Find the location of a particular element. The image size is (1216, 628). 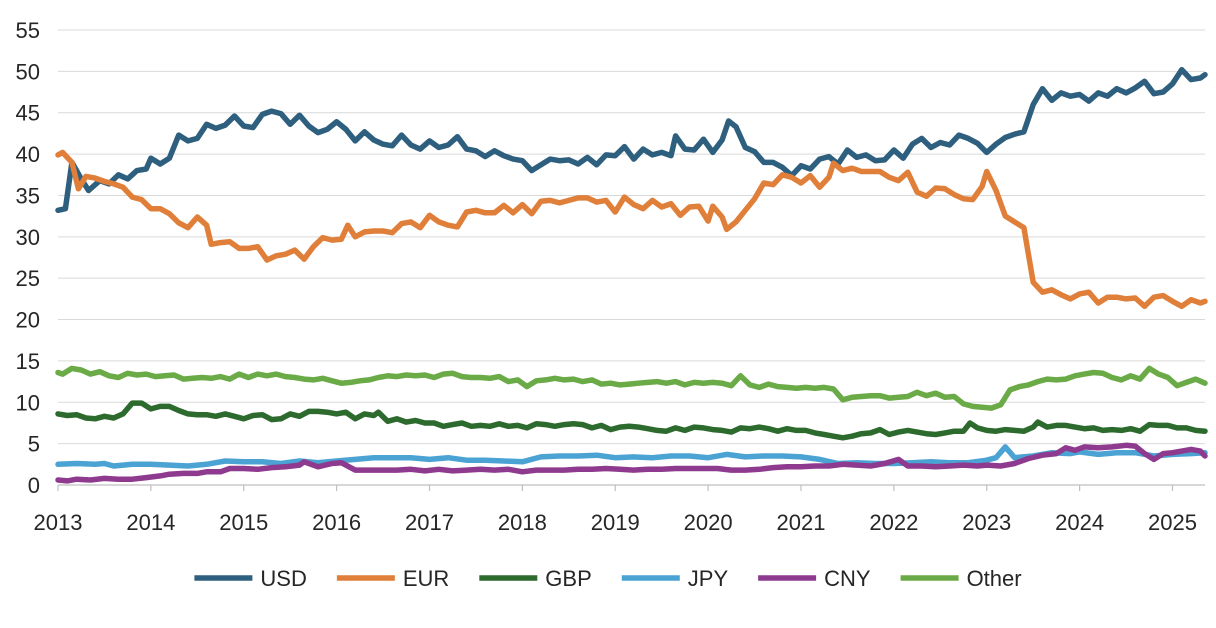

x-tick-label-2020: 2020 is located at coordinates (708, 522).